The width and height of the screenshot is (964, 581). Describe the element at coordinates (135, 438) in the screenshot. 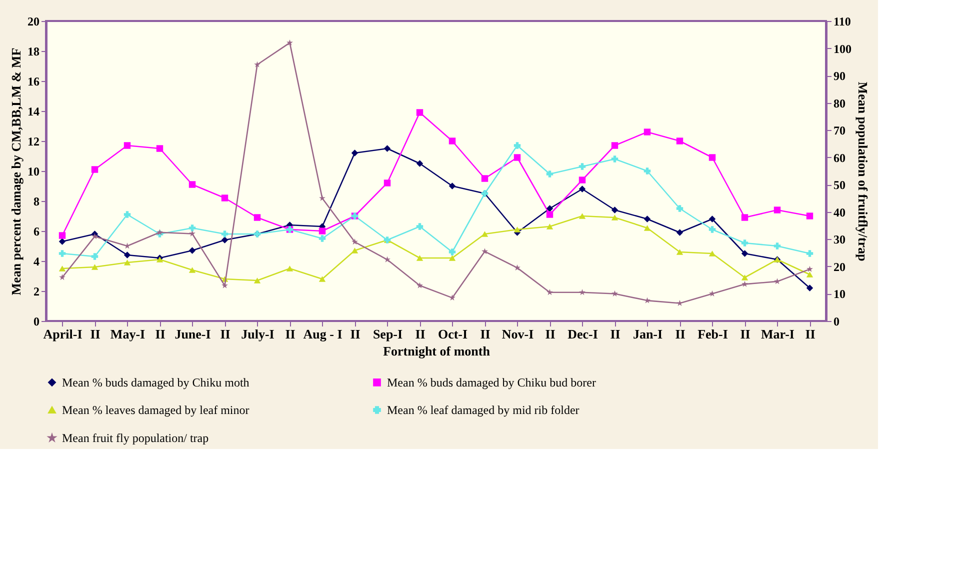

I see `legend-label: Mean fruit fly population/ trap` at that location.